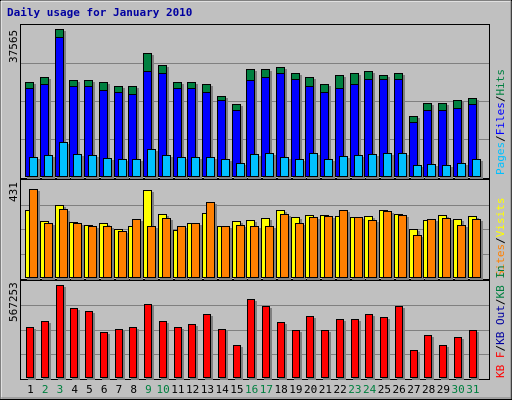 The width and height of the screenshot is (512, 400). I want to click on legend-hits: Hits, so click(500, 82).